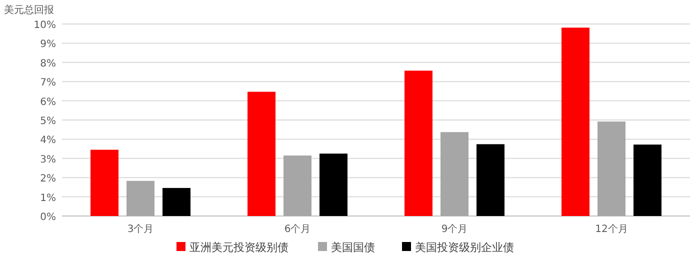  What do you see at coordinates (48, 160) in the screenshot?
I see `y-tick-label: 3%` at bounding box center [48, 160].